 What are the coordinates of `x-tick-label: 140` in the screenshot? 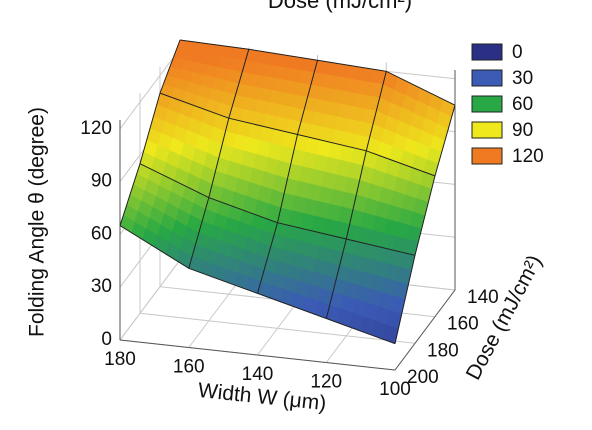 It's located at (258, 374).